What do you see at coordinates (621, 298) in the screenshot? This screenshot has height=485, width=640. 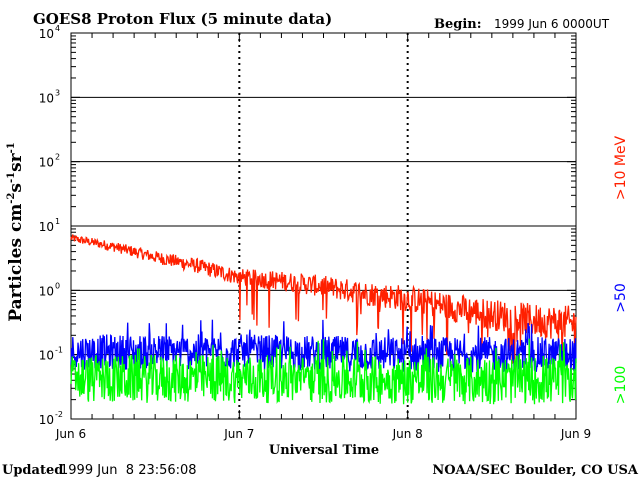 I see `legend-gt50: >50` at bounding box center [621, 298].